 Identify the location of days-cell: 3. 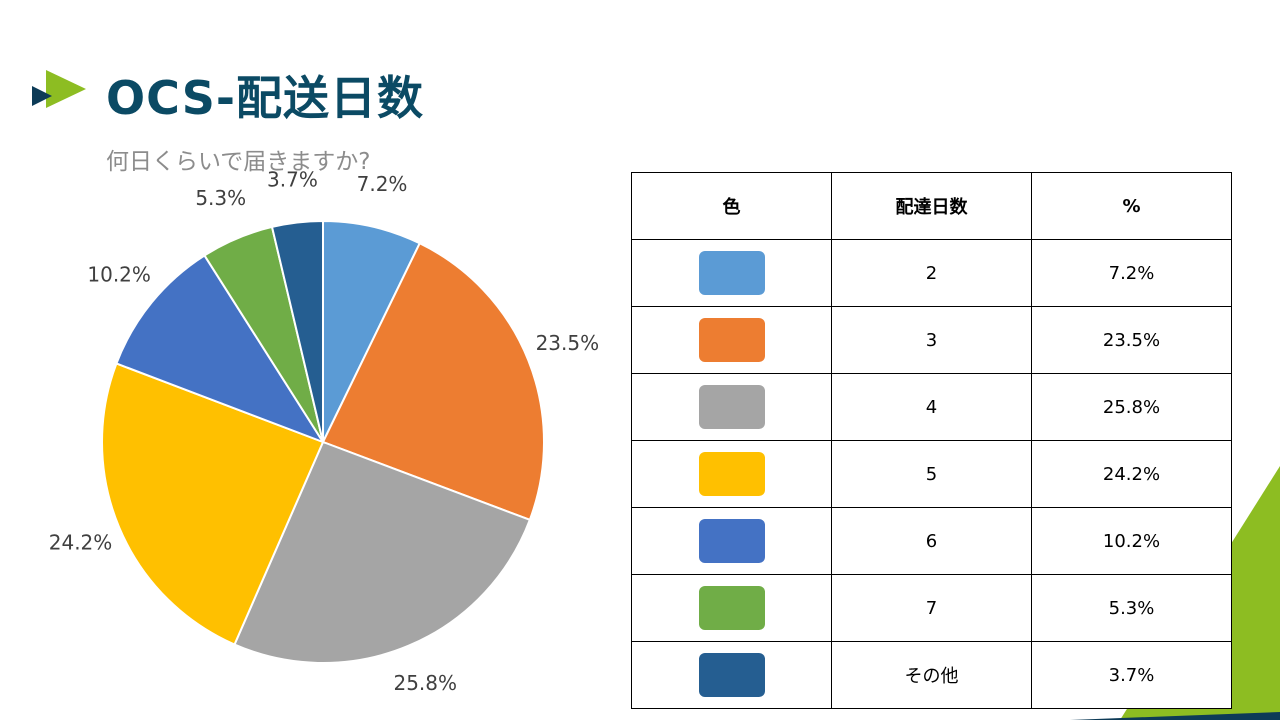
(931, 340).